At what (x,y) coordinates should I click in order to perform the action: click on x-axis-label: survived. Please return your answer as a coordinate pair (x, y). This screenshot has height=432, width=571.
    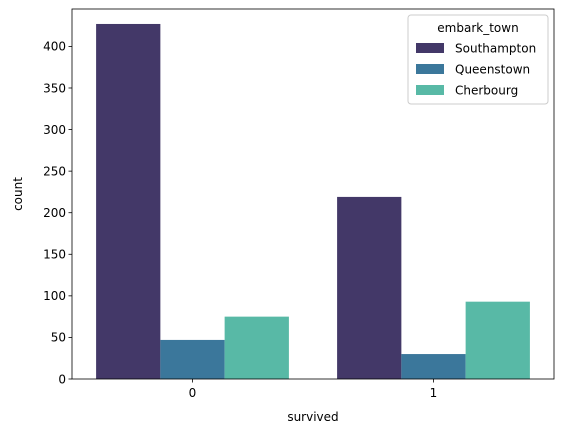
    Looking at the image, I should click on (312, 417).